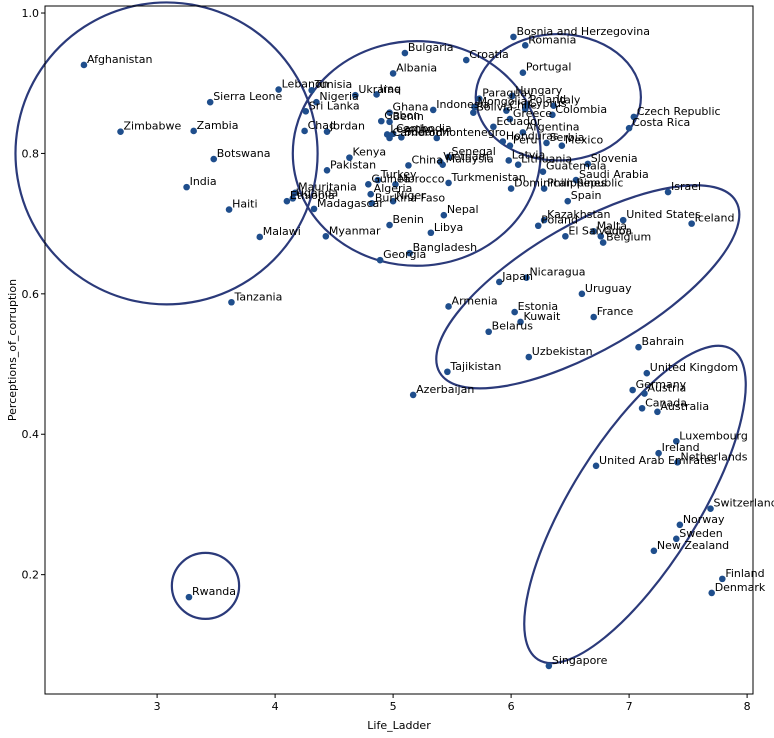 The height and width of the screenshot is (738, 774). I want to click on data-point-label: Peru, so click(525, 140).